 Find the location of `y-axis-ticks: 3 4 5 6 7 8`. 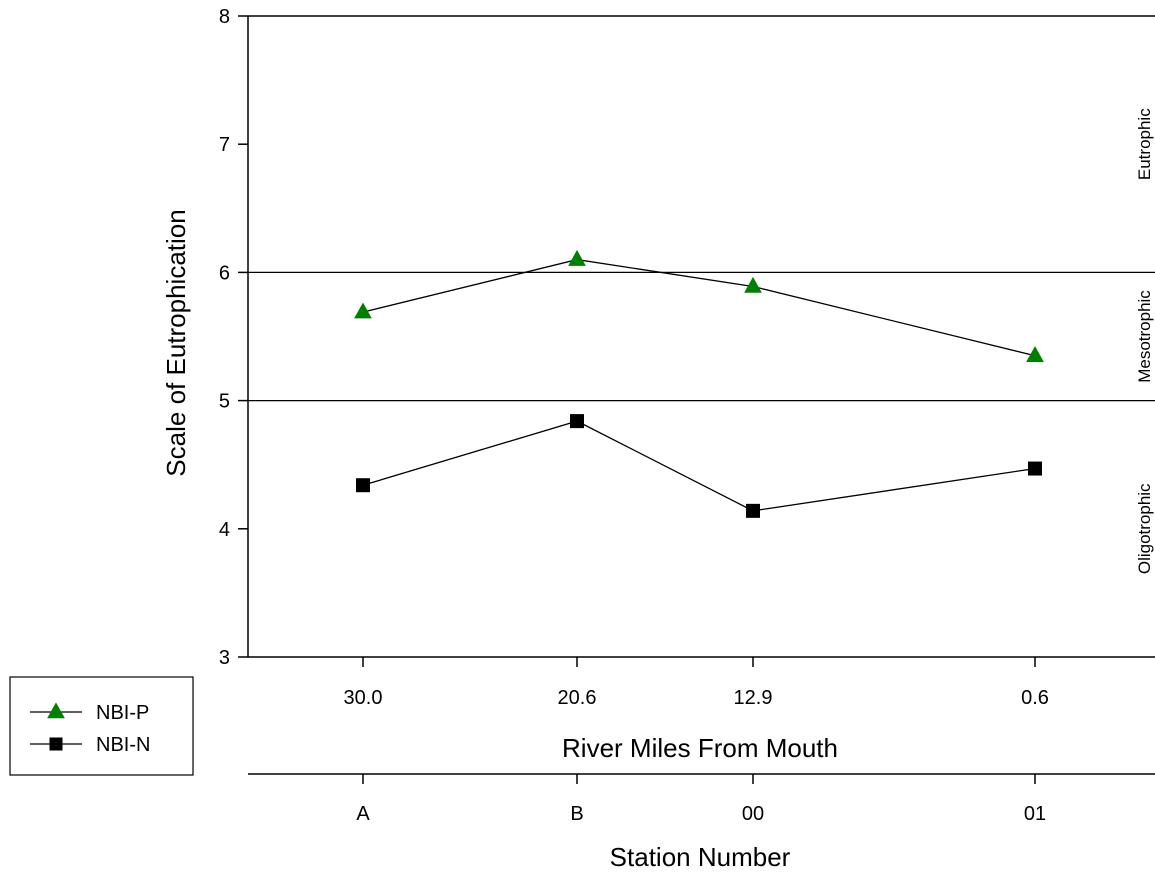

y-axis-ticks: 3 4 5 6 7 8 is located at coordinates (233, 337).